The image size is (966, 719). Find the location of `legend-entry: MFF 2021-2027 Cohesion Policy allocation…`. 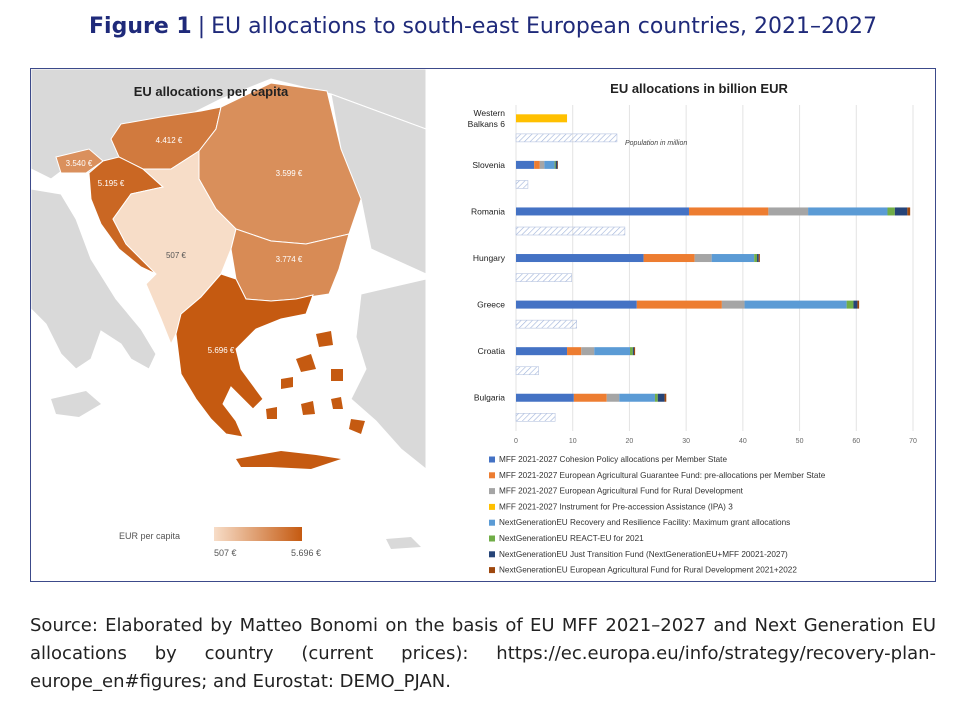

legend-entry: MFF 2021-2027 Cohesion Policy allocation… is located at coordinates (613, 459).